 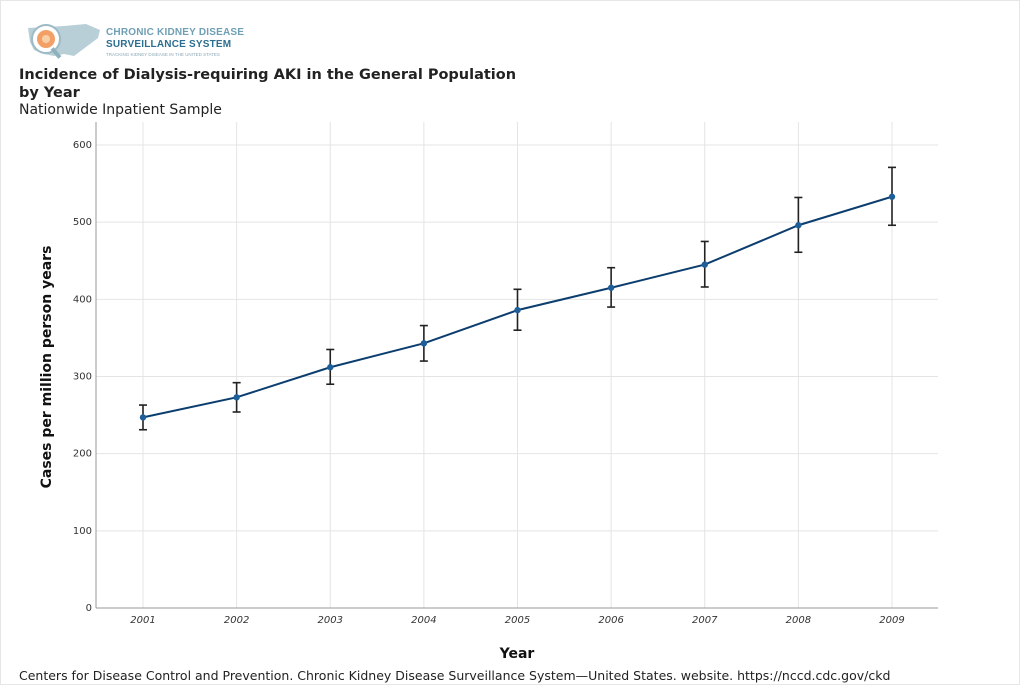 What do you see at coordinates (236, 620) in the screenshot?
I see `x-tick-label: 2002` at bounding box center [236, 620].